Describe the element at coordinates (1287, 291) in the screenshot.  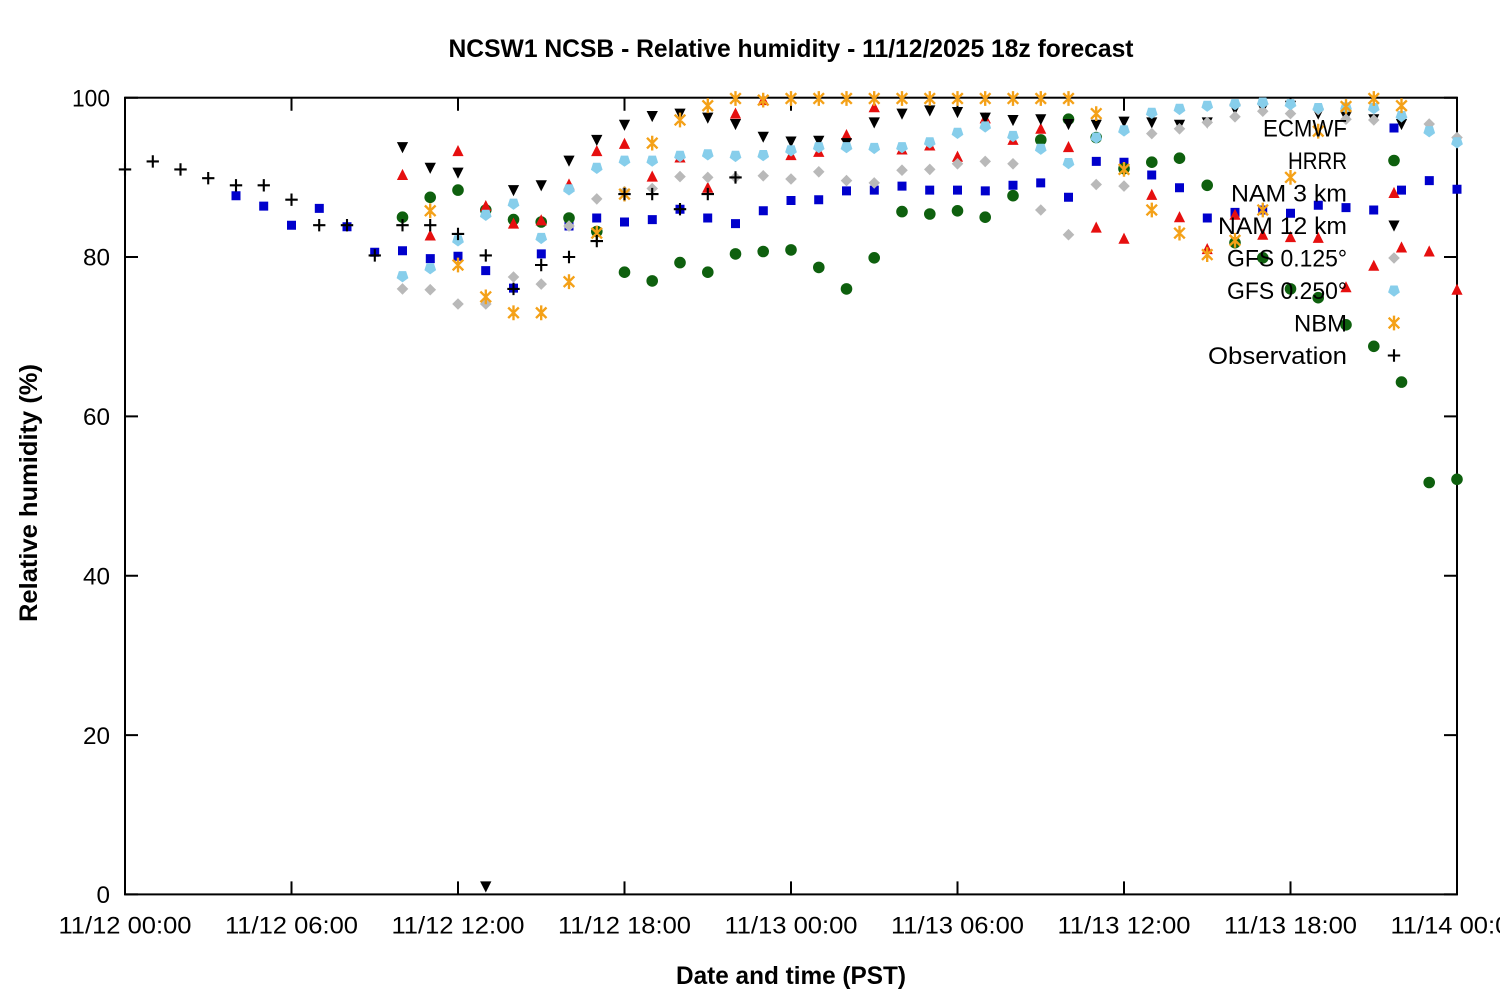
I see `svg-text: GFS 0.250°` at that location.